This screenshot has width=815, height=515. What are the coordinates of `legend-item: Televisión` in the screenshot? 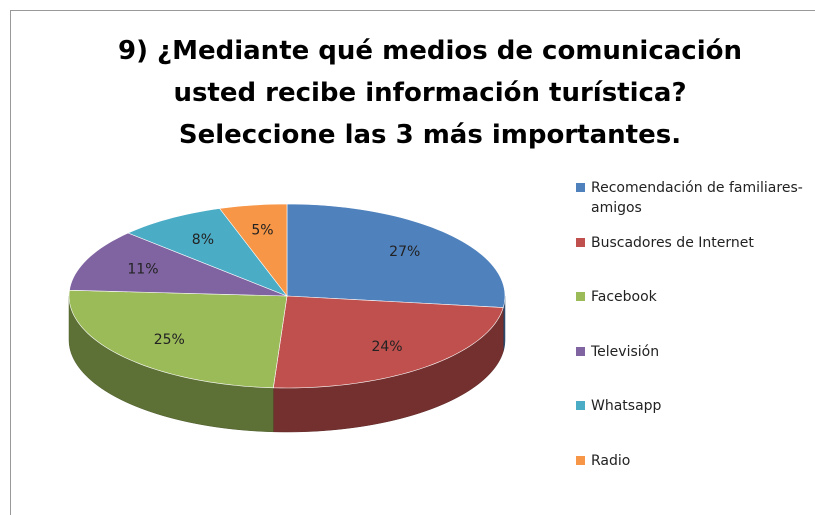 It's located at (695, 352).